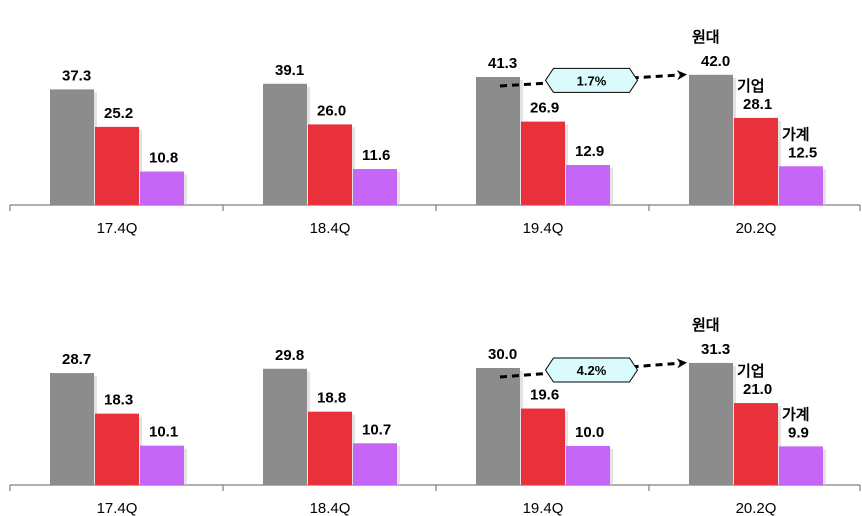  Describe the element at coordinates (502, 354) in the screenshot. I see `value-label: 30.0` at that location.